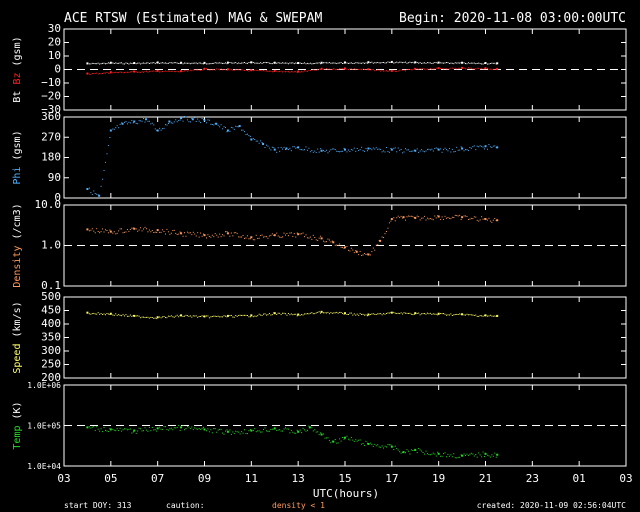  What do you see at coordinates (292, 62) in the screenshot?
I see `series-bt` at bounding box center [292, 62].